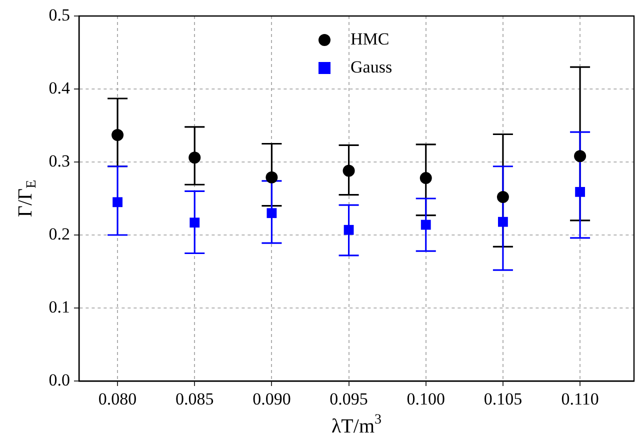  I want to click on x-tick-label: 0.095, so click(349, 399).